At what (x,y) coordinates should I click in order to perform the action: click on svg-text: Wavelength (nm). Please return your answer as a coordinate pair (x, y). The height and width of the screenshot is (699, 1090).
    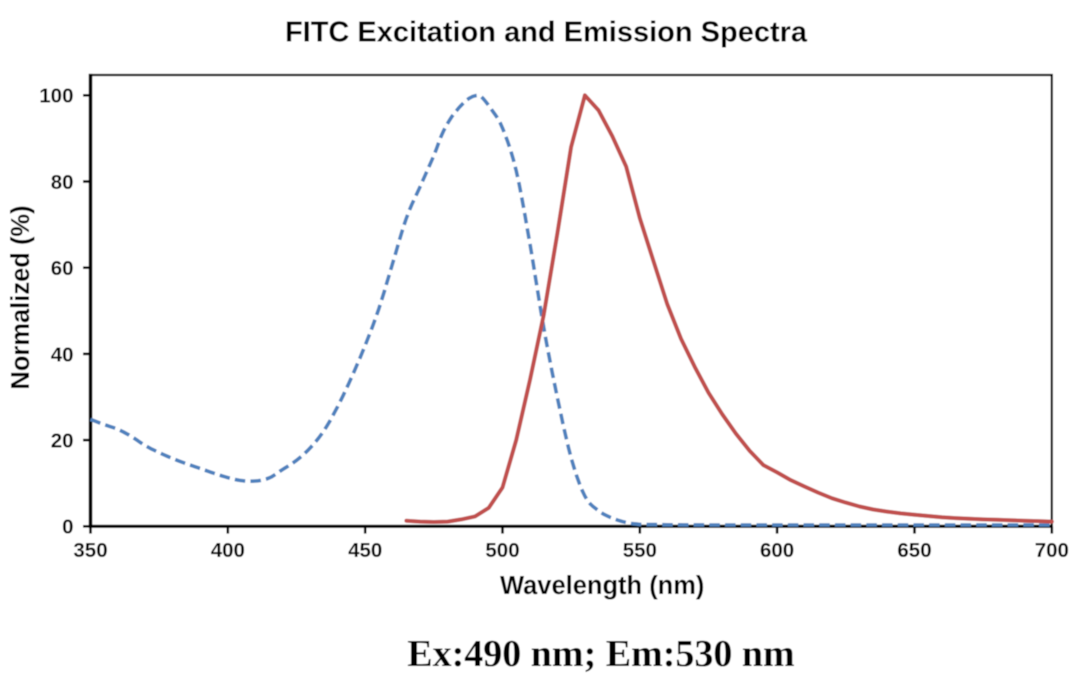
    Looking at the image, I should click on (602, 586).